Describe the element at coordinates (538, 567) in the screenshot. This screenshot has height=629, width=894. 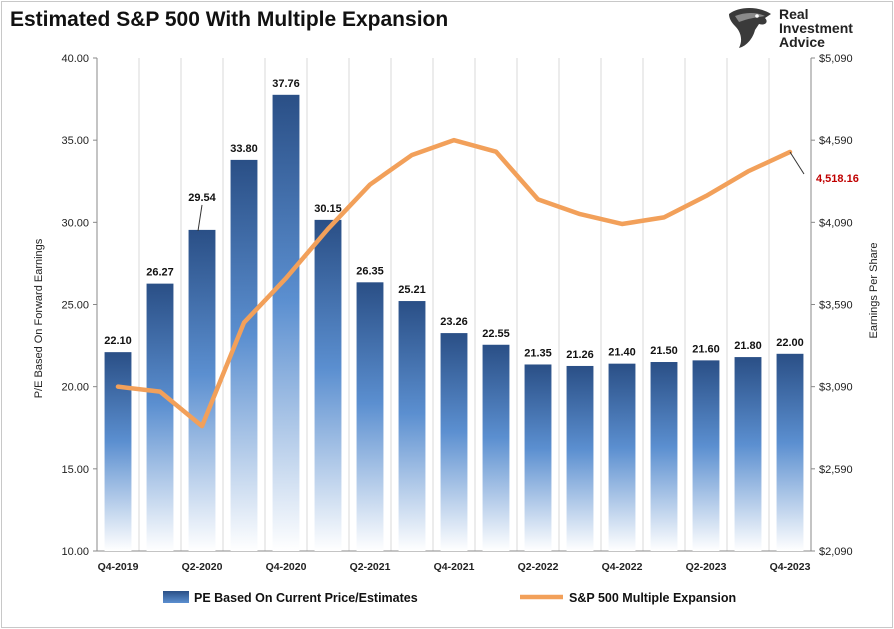
I see `x-tick-label: Q2-2022` at that location.